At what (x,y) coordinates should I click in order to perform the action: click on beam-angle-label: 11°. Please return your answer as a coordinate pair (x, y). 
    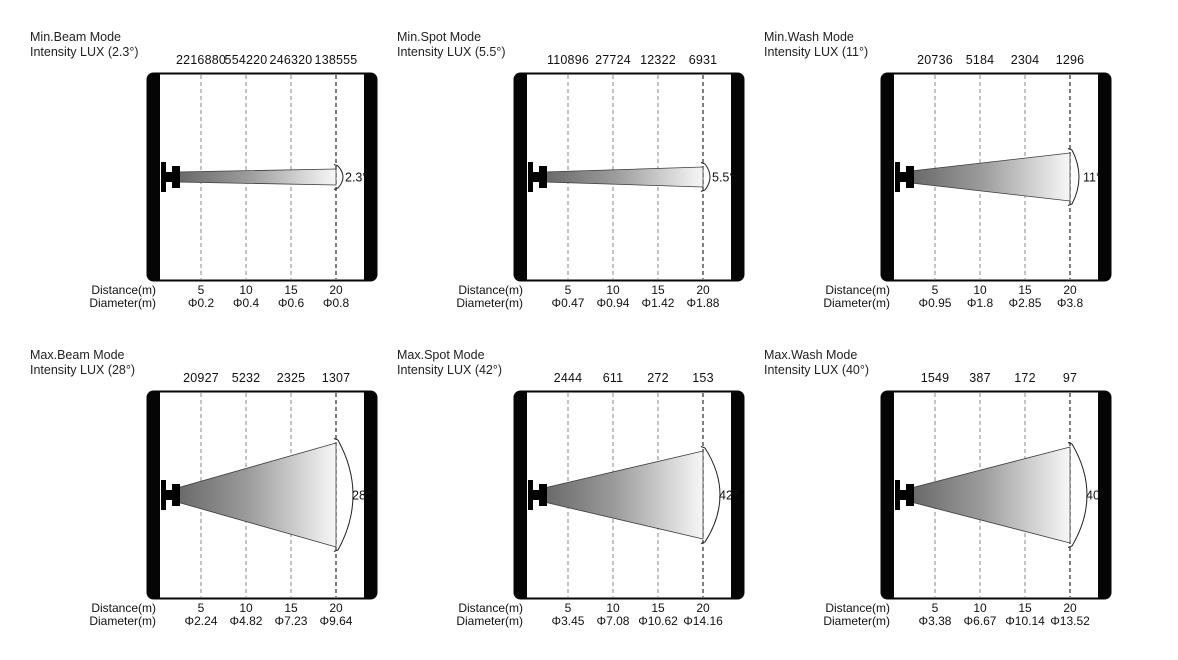
    Looking at the image, I should click on (1092, 178).